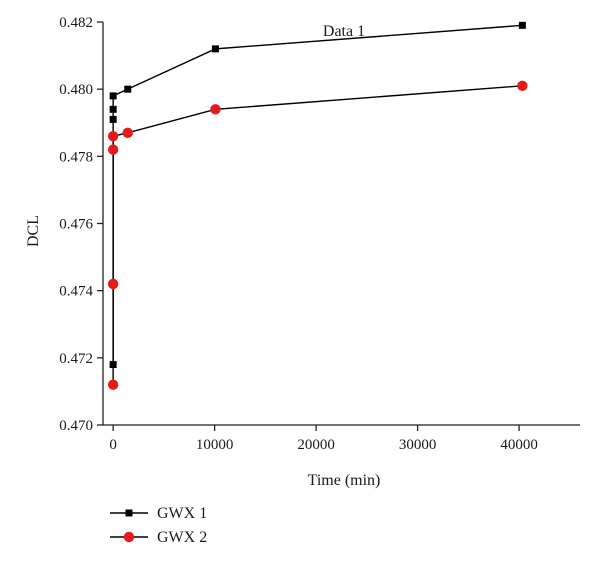  Describe the element at coordinates (182, 513) in the screenshot. I see `legend-label: GWX 1` at that location.